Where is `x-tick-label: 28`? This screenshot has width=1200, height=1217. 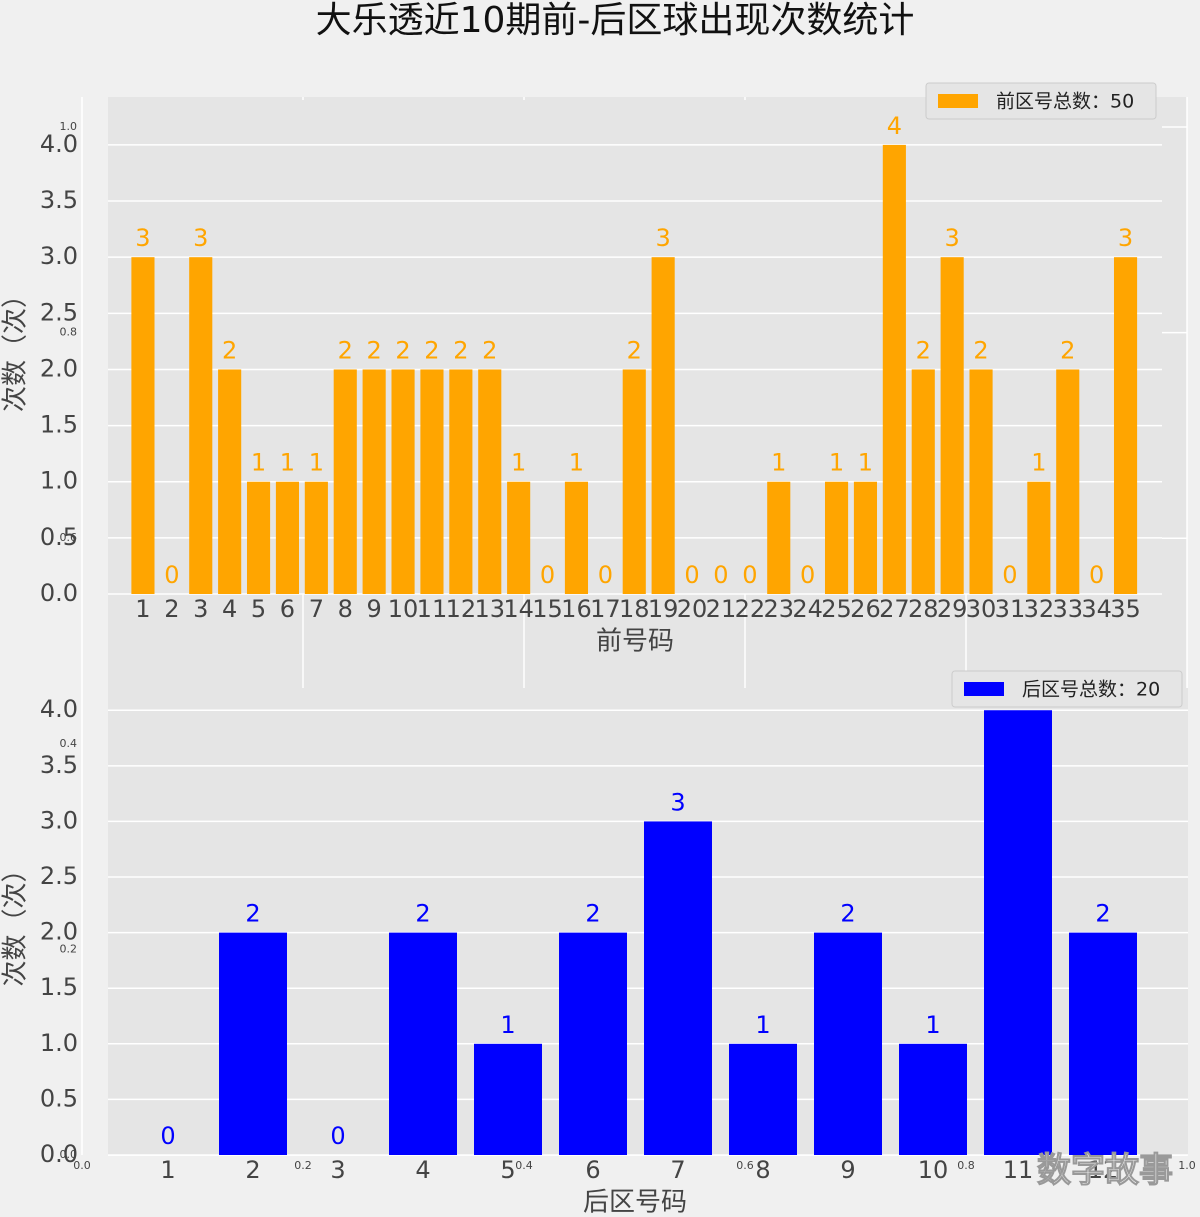
x-tick-label: 28 is located at coordinates (923, 609).